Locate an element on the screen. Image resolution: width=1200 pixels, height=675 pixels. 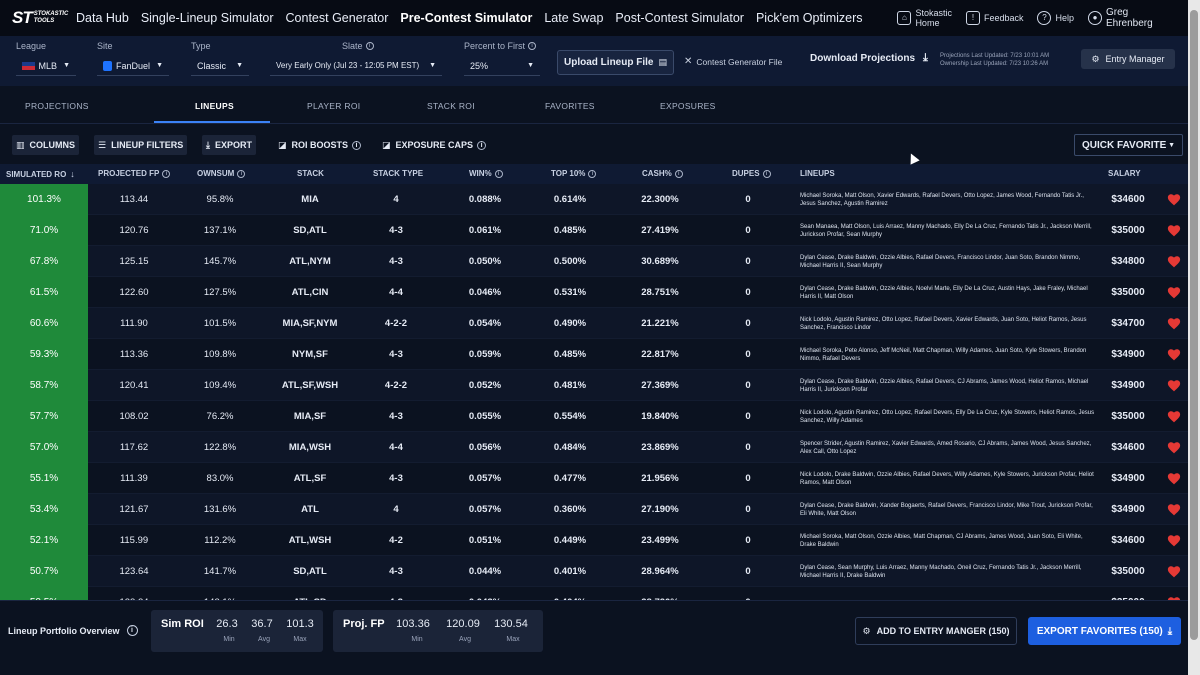
header-projected-fp: PROJECTED FP i is located at coordinates (134, 173).